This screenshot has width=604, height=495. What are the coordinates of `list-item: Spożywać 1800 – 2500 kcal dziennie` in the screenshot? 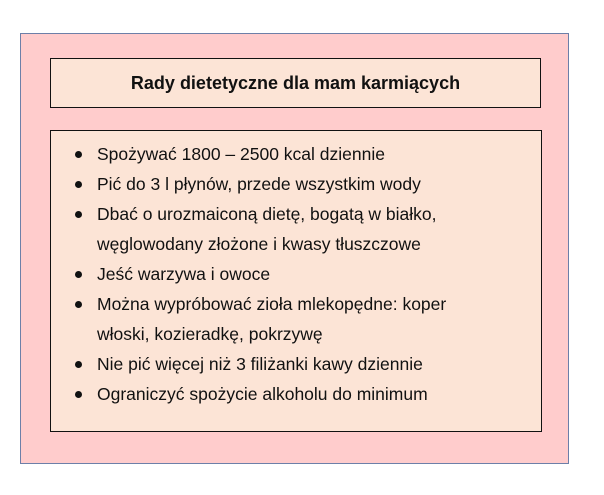 It's located at (296, 154).